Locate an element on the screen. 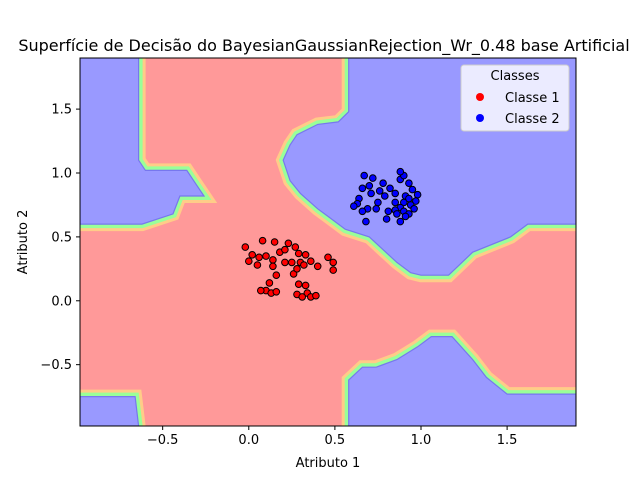 The width and height of the screenshot is (640, 480). legend-box is located at coordinates (515, 98).